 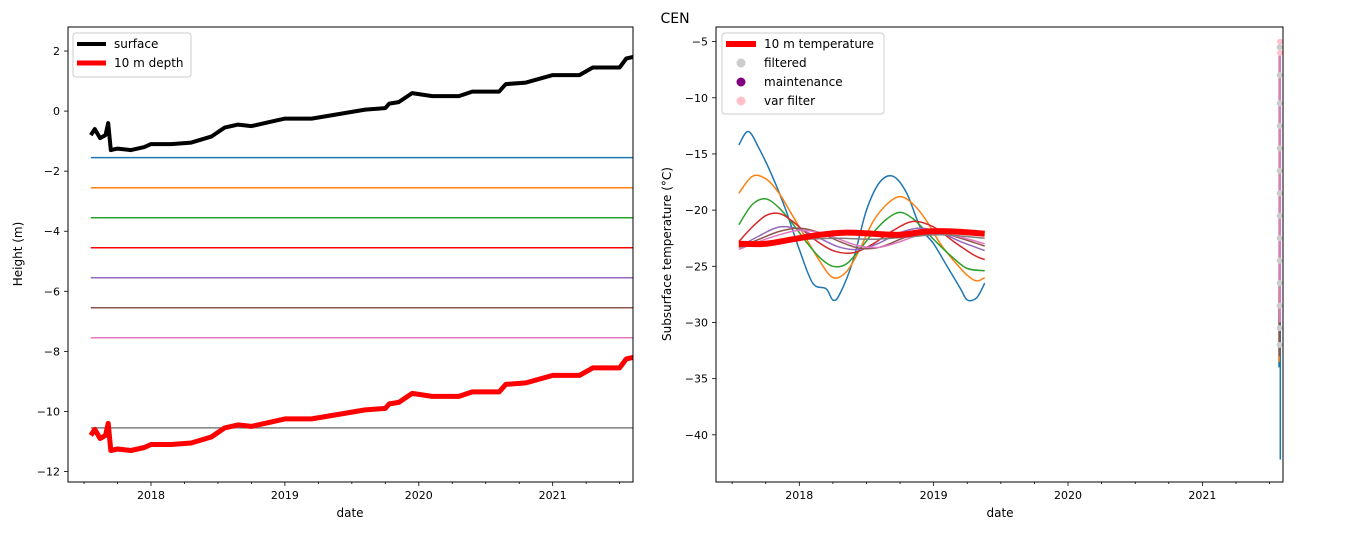 What do you see at coordinates (18, 254) in the screenshot?
I see `left-y-axis-label: Height (m)` at bounding box center [18, 254].